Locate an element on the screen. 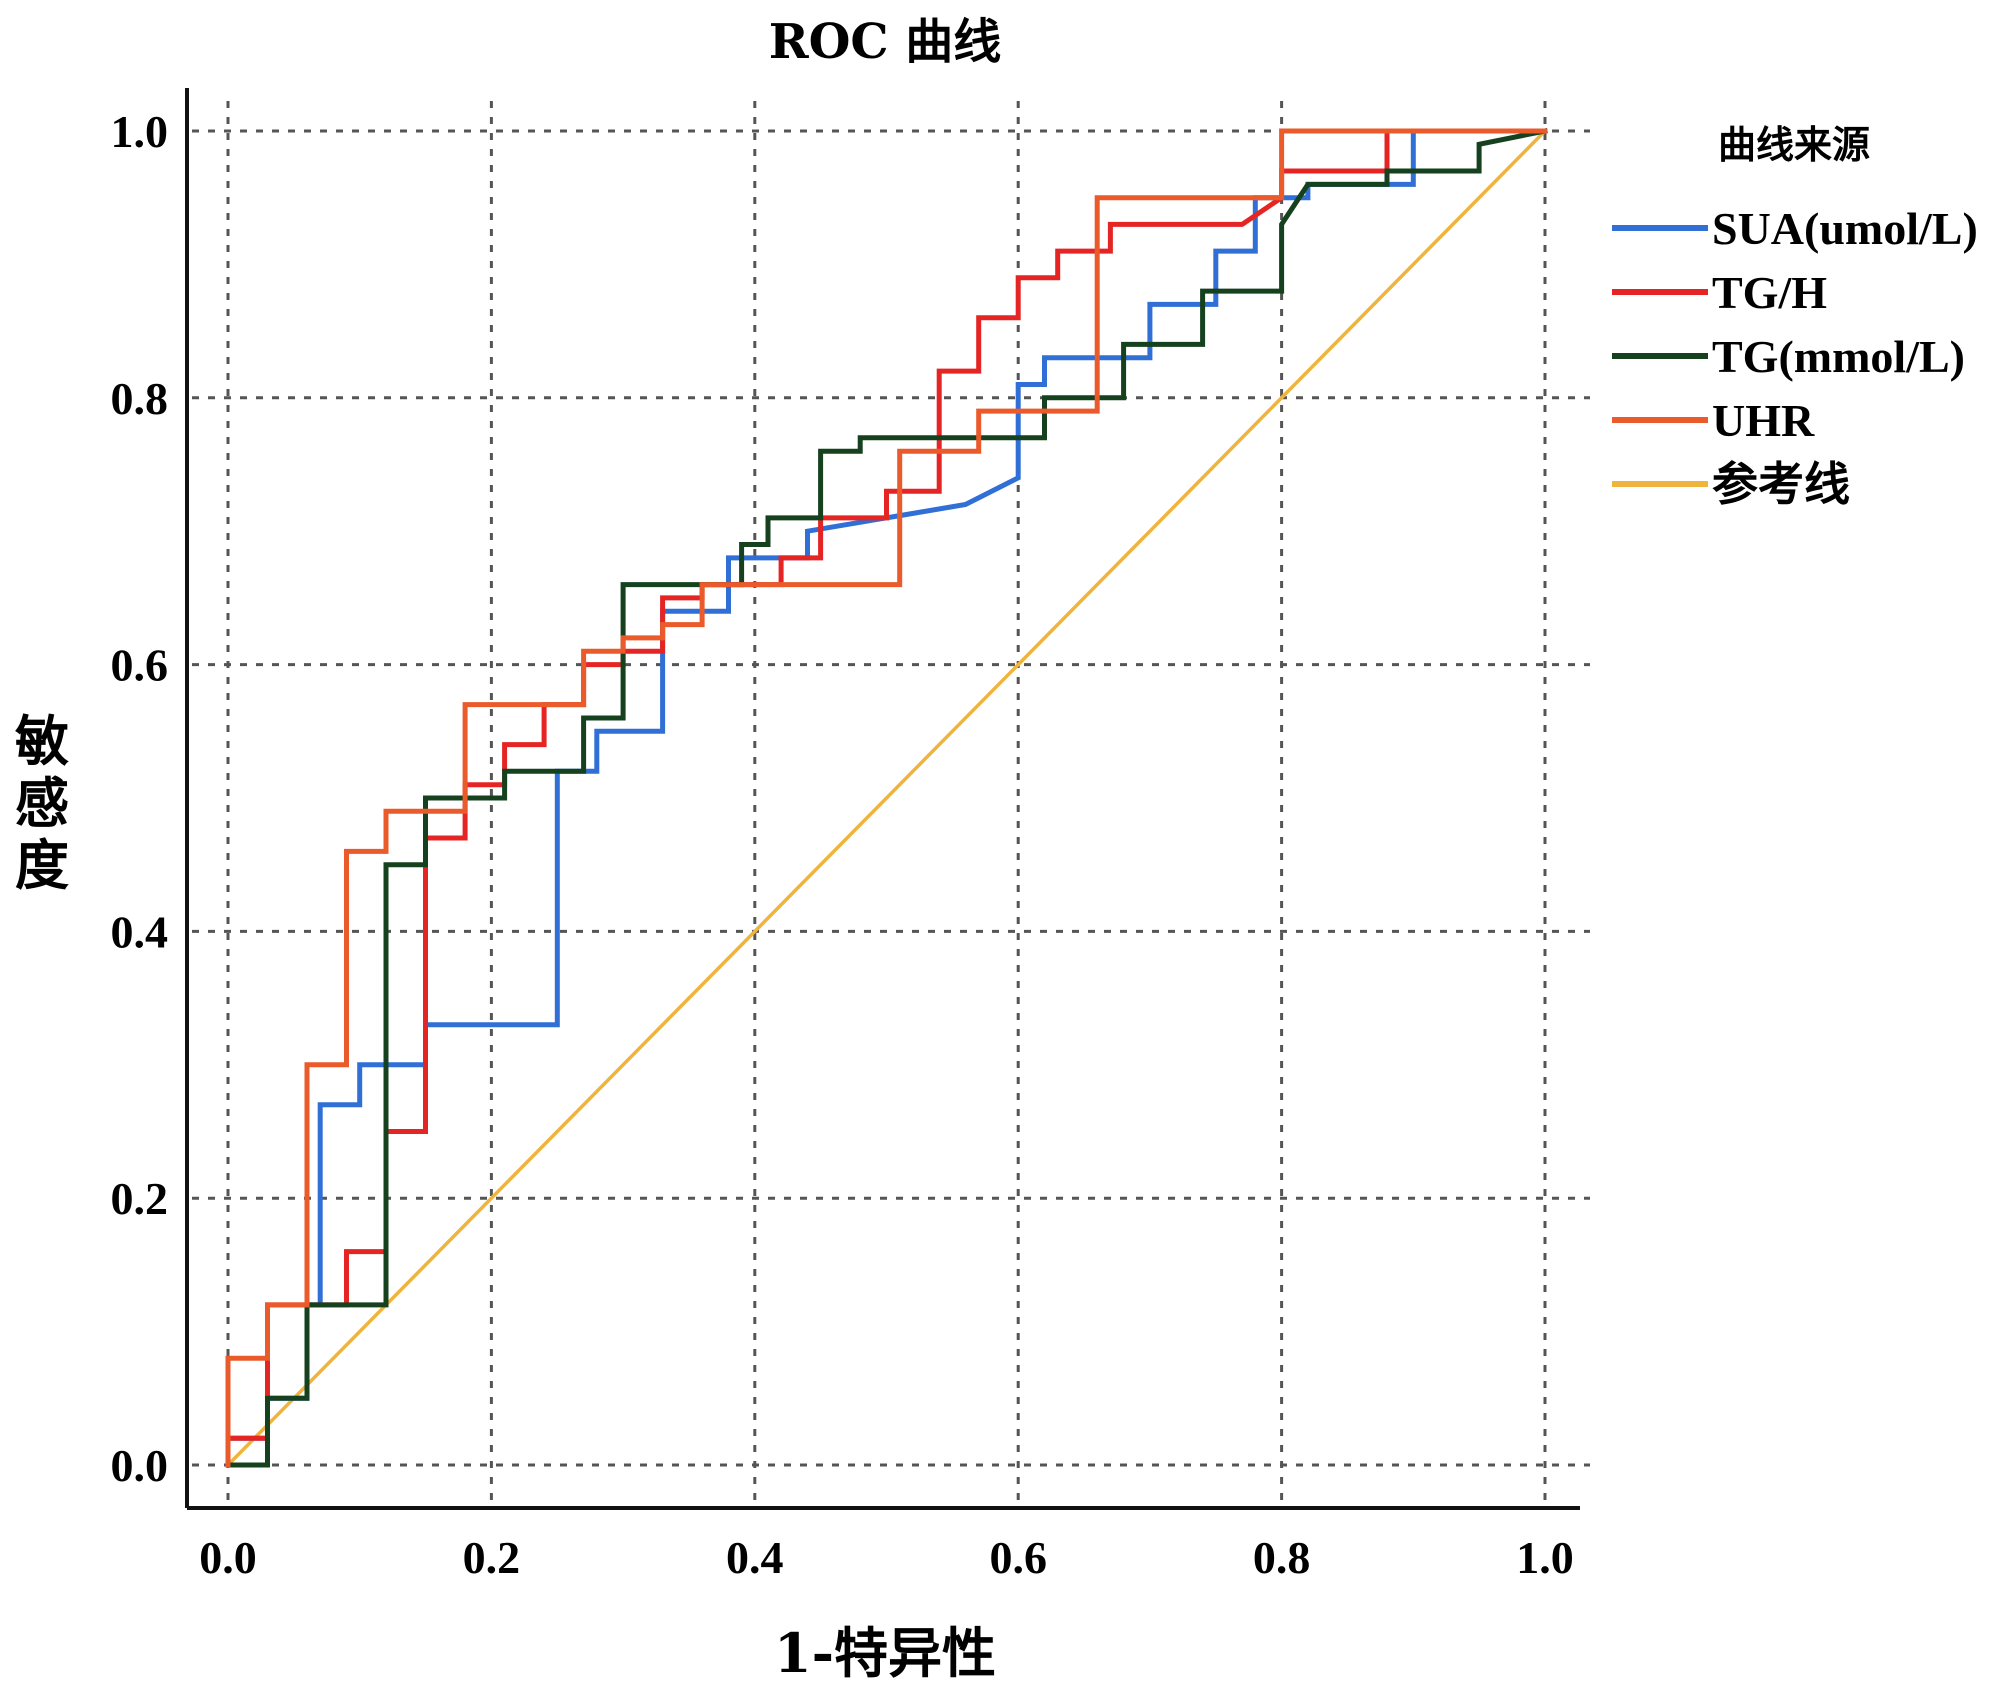 This screenshot has height=1685, width=2000. y-tick-label: 0.6 is located at coordinates (140, 665).